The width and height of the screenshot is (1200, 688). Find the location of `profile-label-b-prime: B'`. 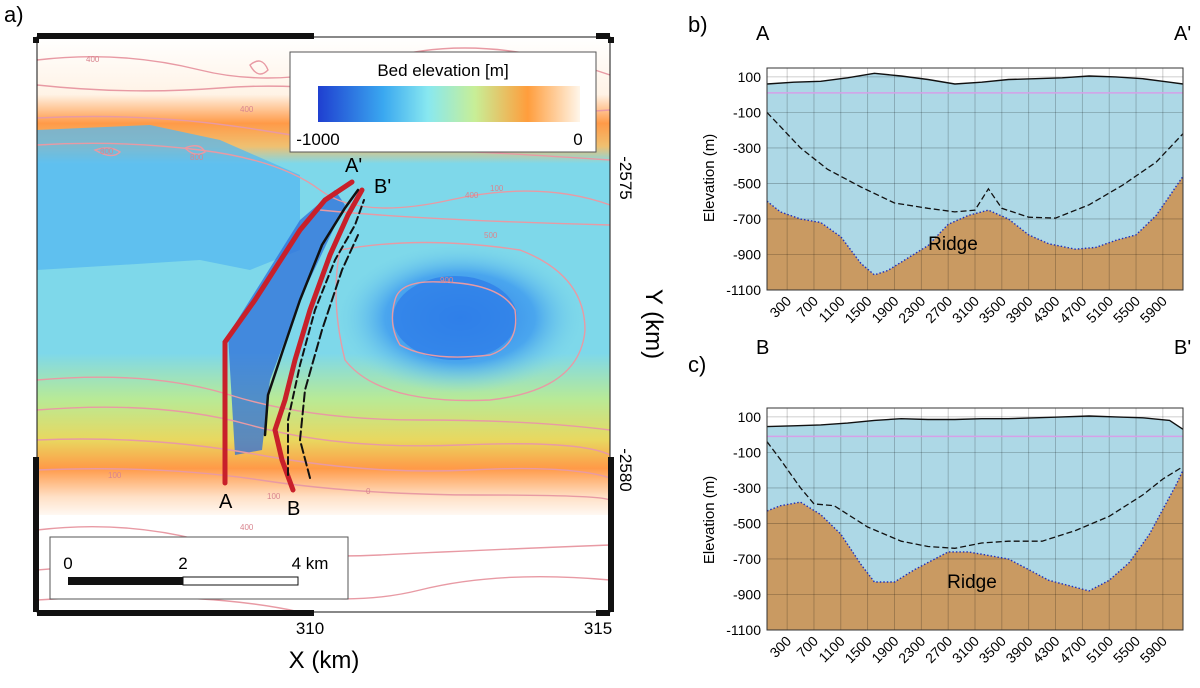

profile-label-b-prime: B' is located at coordinates (382, 187).